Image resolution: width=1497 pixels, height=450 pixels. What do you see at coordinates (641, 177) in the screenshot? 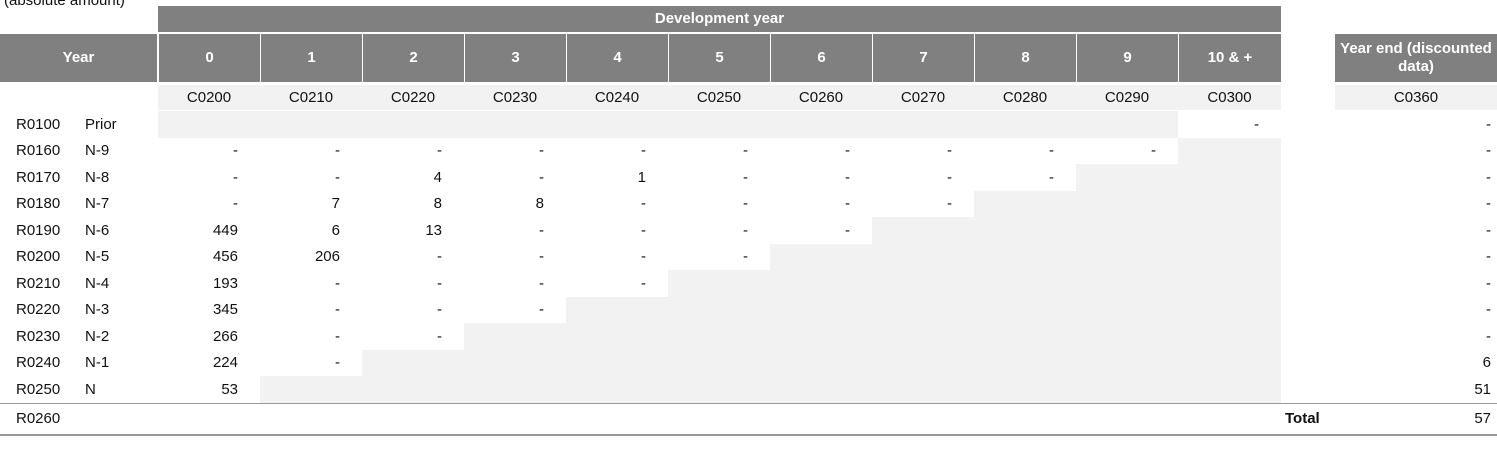
I see `value-cell: 1` at bounding box center [641, 177].